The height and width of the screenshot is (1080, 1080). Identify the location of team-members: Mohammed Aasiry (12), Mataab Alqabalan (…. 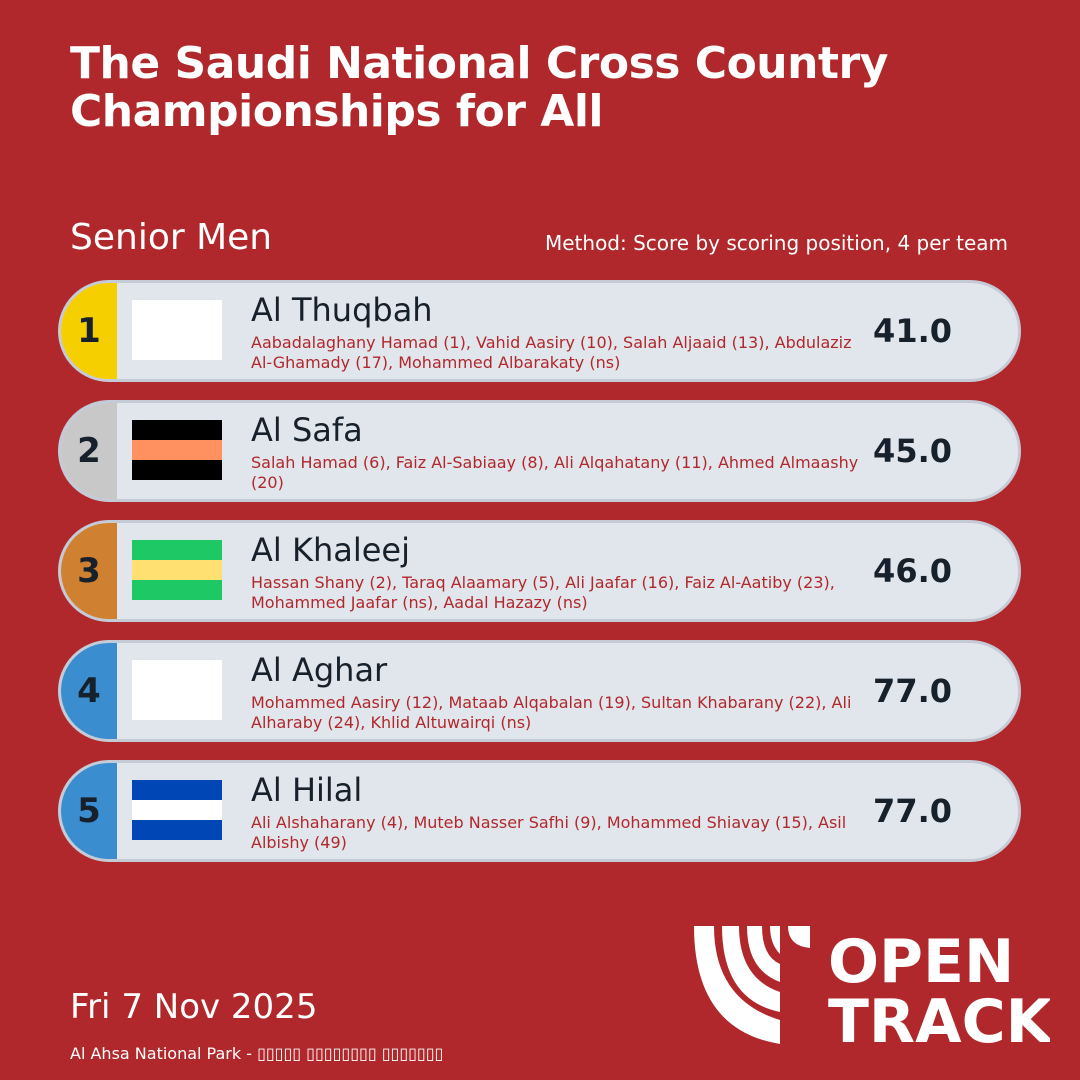
(551, 712).